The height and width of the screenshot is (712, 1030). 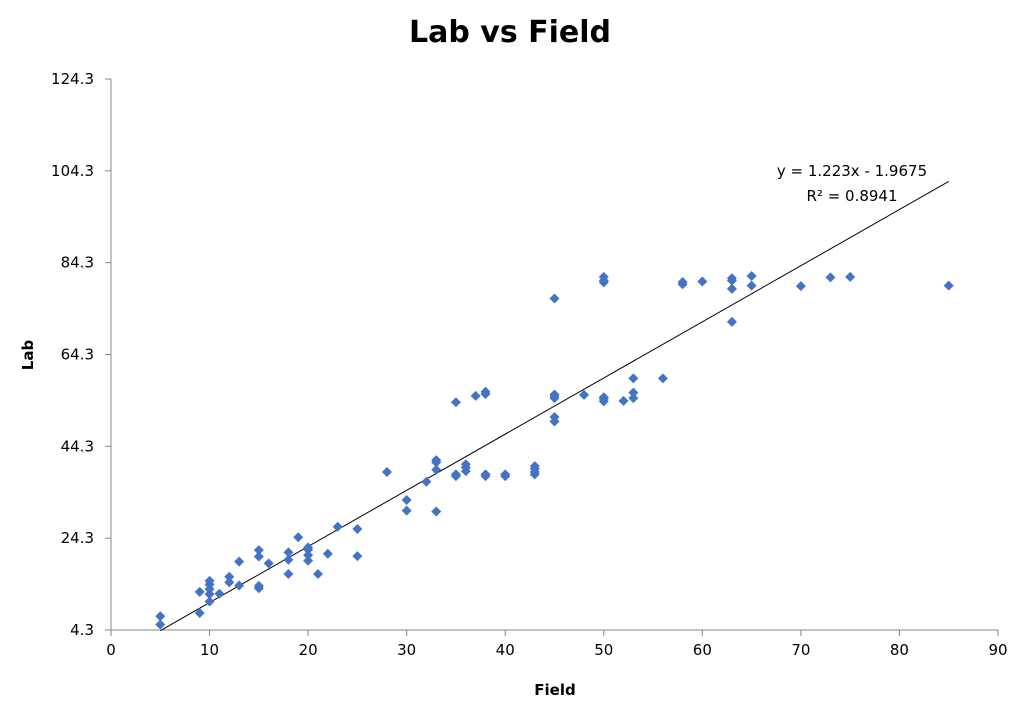 What do you see at coordinates (28, 355) in the screenshot?
I see `y-axis-title: Lab` at bounding box center [28, 355].